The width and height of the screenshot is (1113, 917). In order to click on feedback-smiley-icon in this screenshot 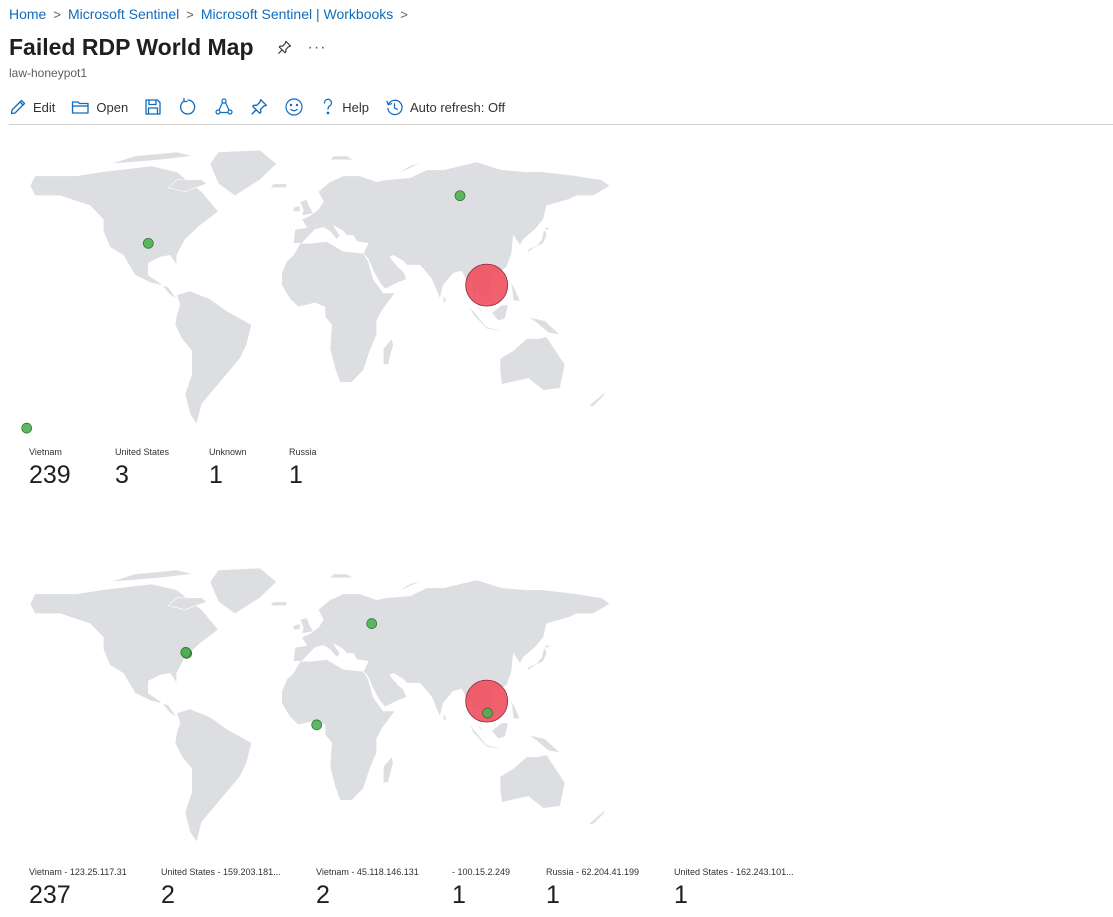, I will do `click(294, 107)`.